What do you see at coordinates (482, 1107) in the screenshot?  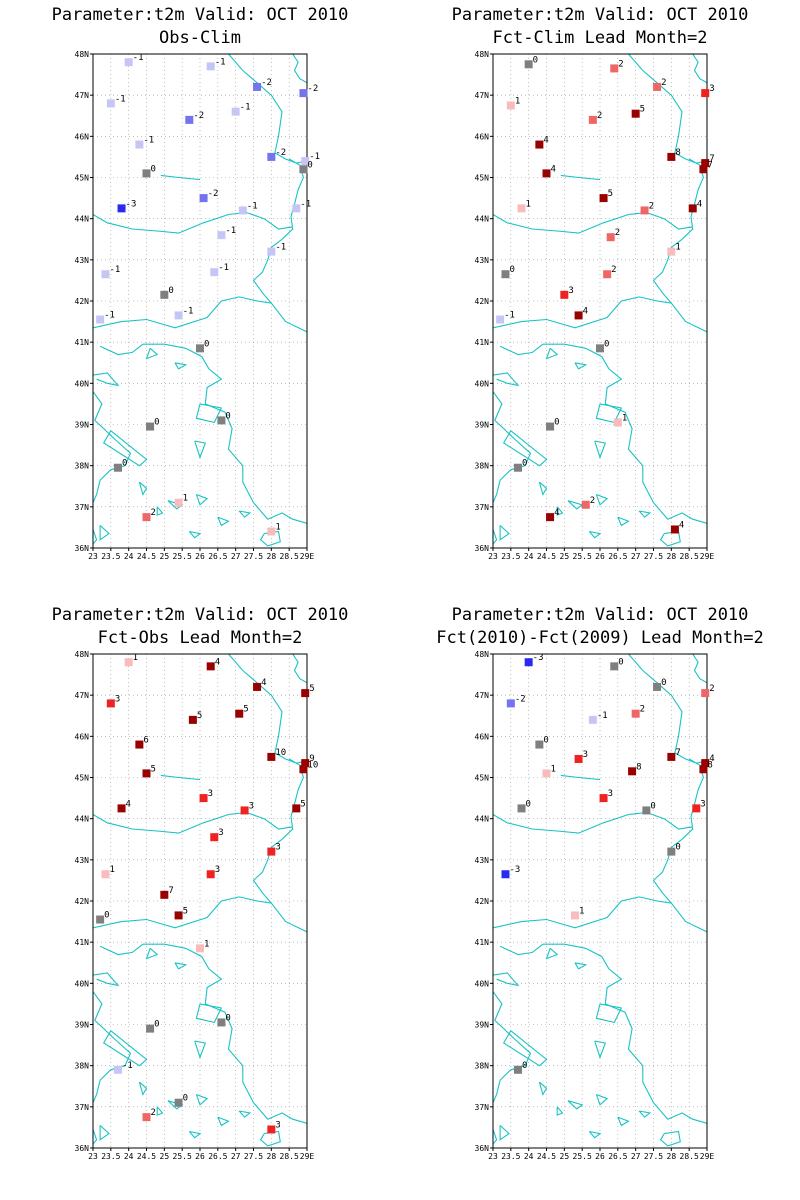 I see `y-tick-label: 37N` at bounding box center [482, 1107].